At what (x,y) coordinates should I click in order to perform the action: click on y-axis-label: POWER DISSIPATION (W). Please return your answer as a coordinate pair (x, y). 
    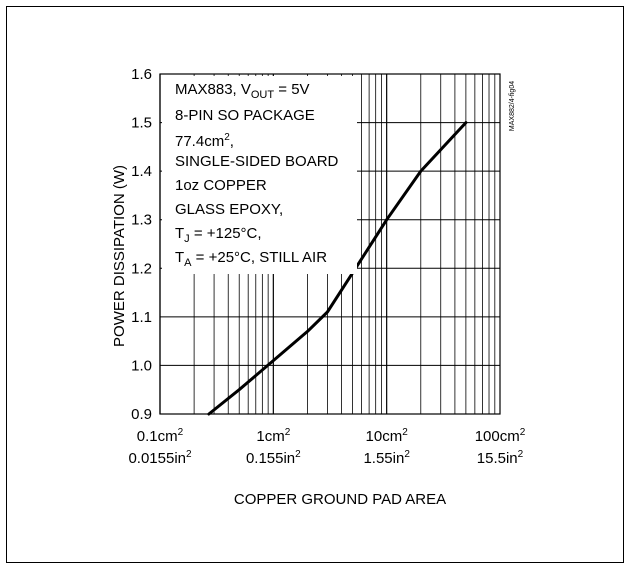
    Looking at the image, I should click on (119, 256).